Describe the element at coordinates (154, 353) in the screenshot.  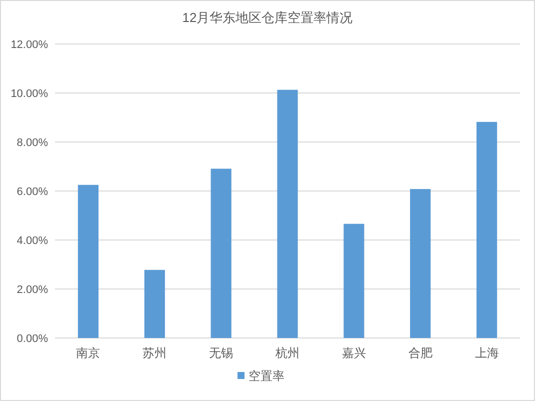
I see `x-tick-label: 苏州` at that location.